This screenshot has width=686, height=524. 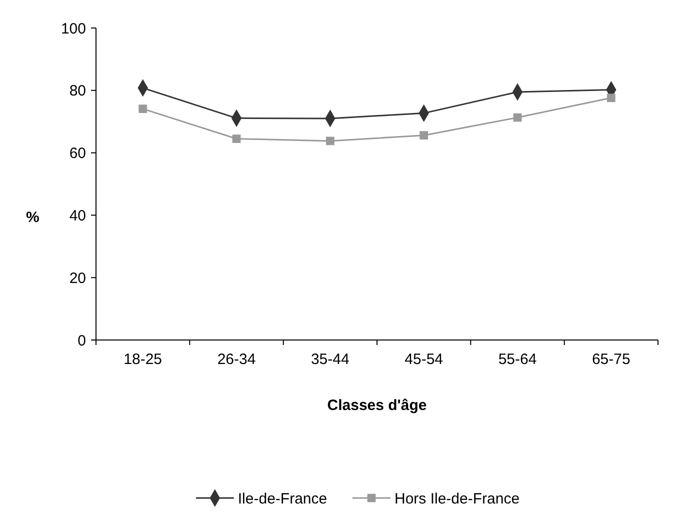 I want to click on y-tick-label: 40, so click(x=77, y=215).